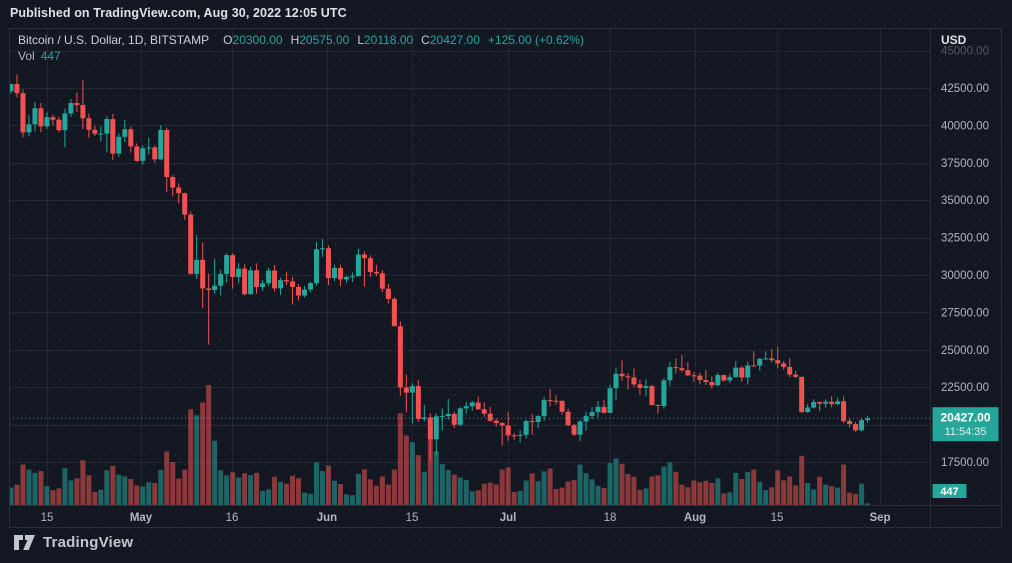  I want to click on price-tick-label: 25000.00, so click(965, 351).